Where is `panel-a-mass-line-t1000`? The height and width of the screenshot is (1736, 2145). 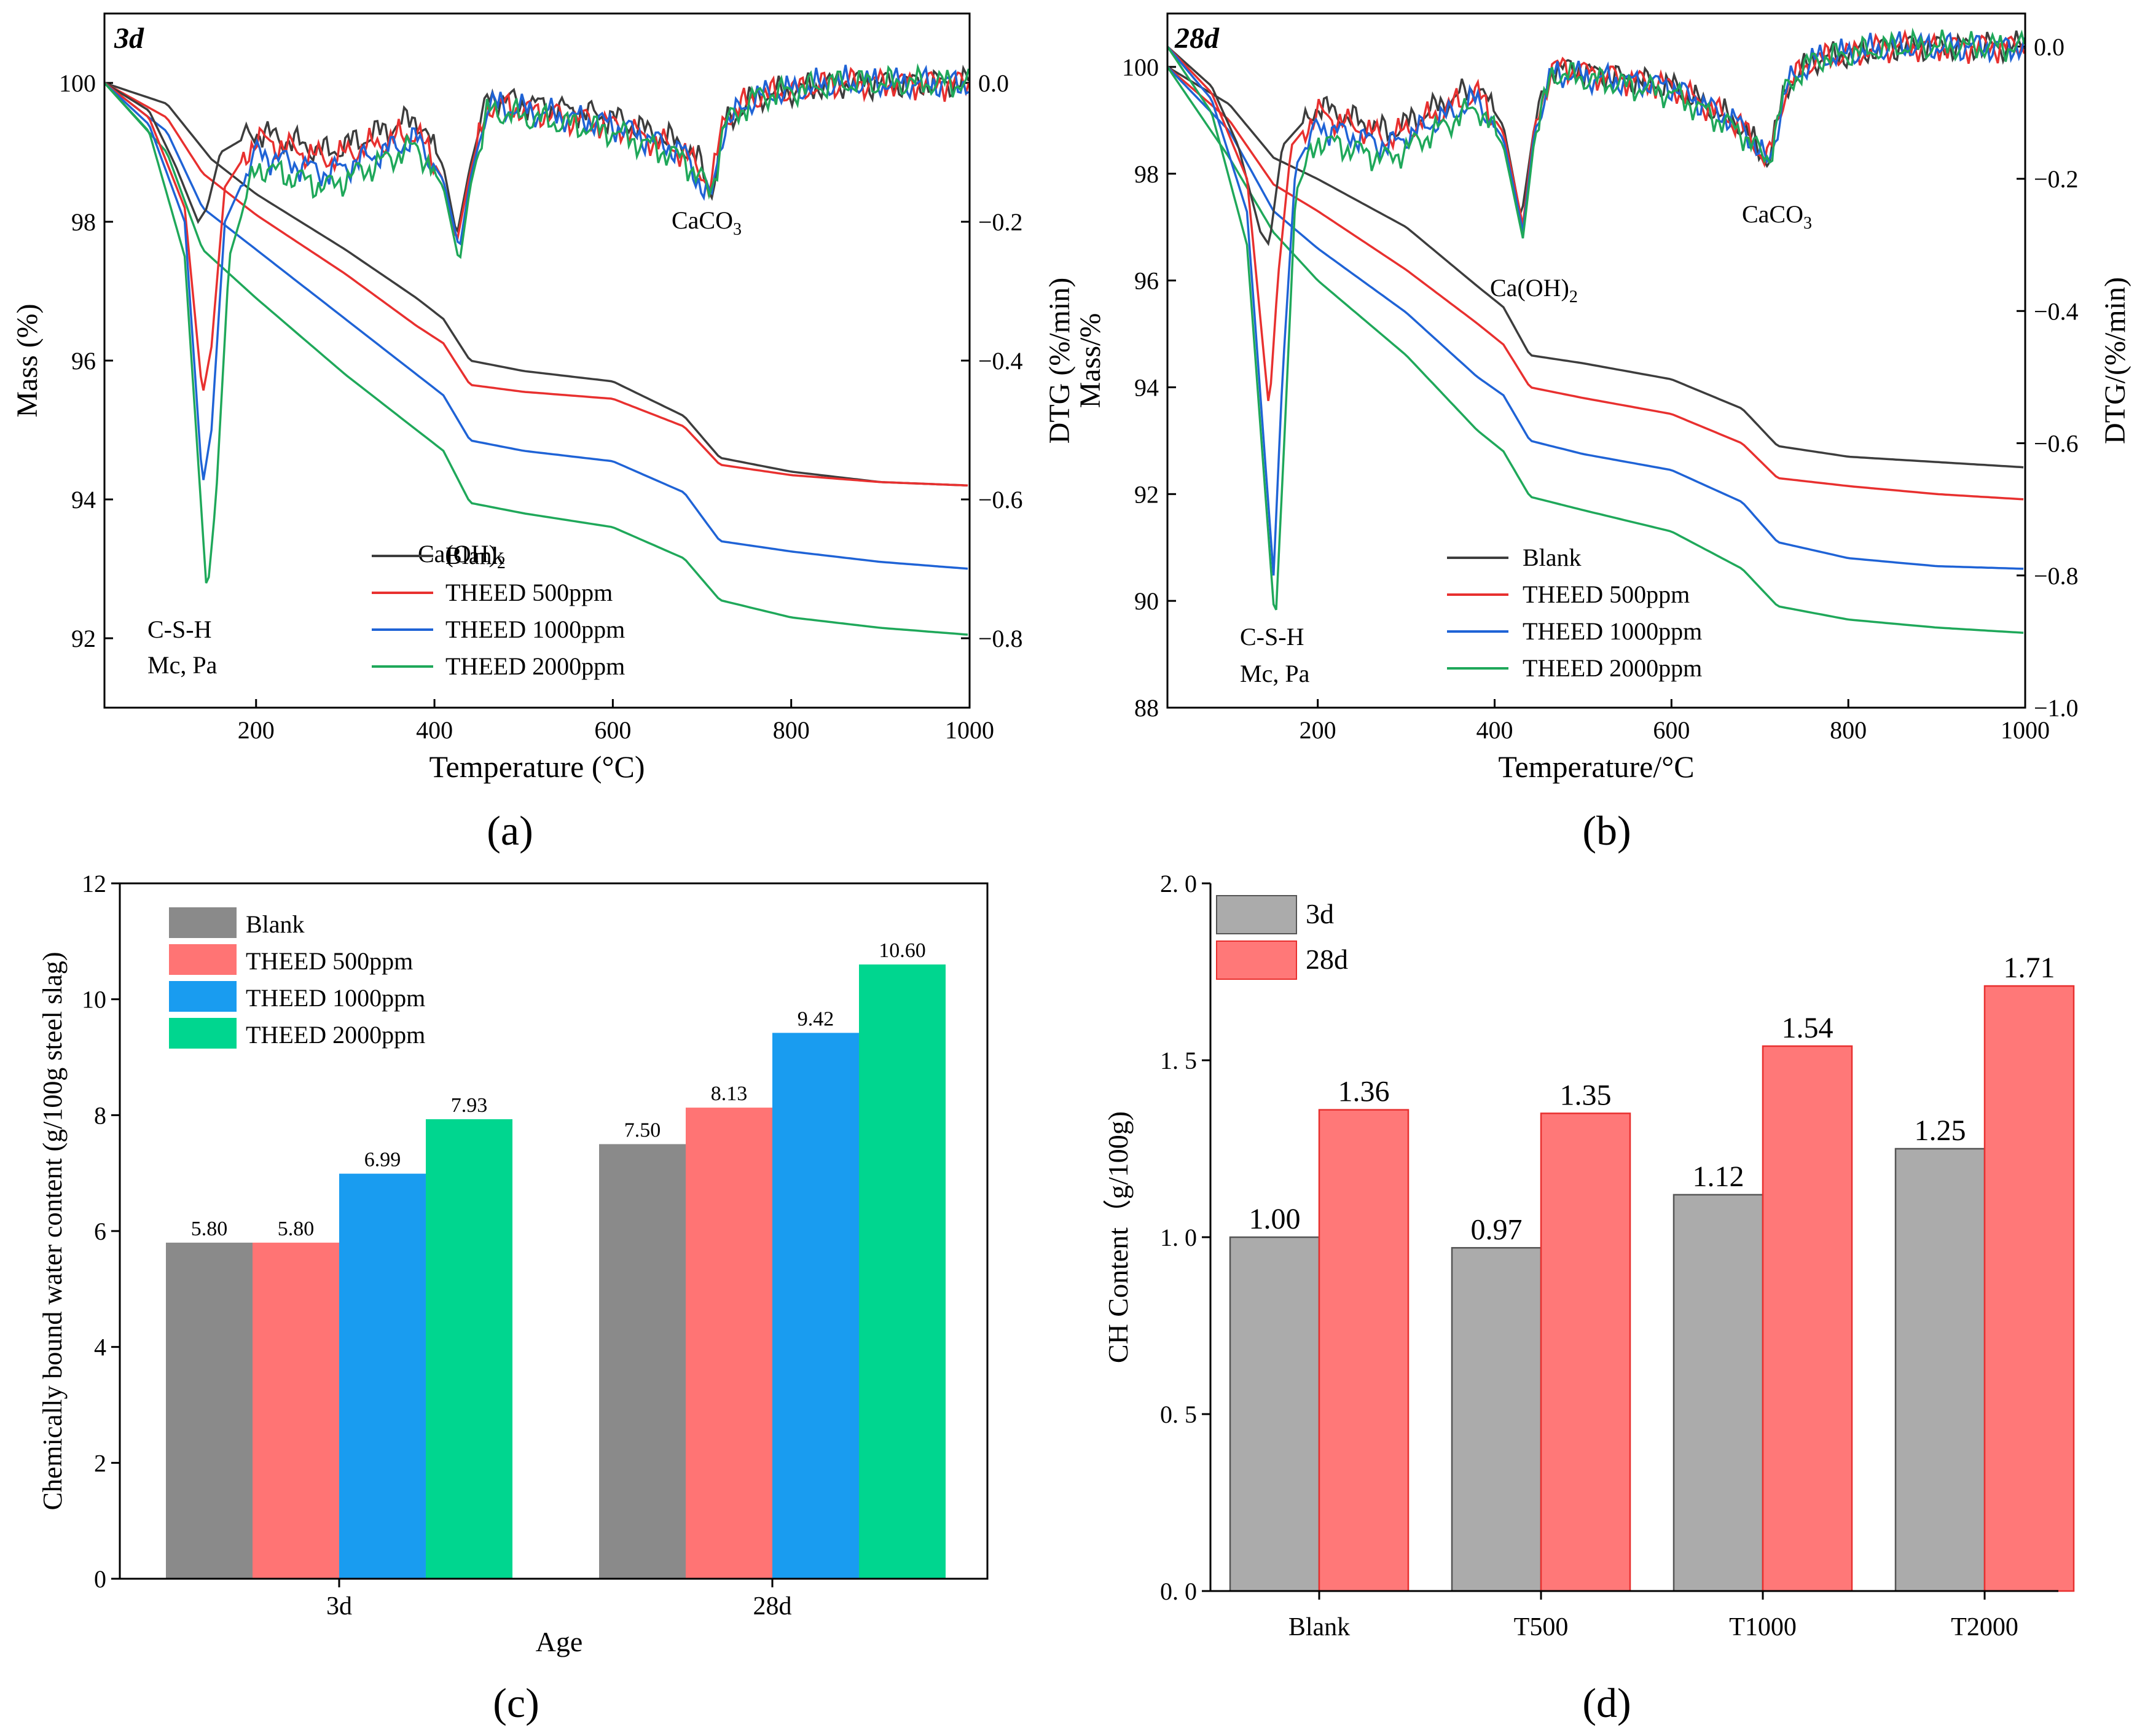
panel-a-mass-line-t1000 is located at coordinates (535, 326).